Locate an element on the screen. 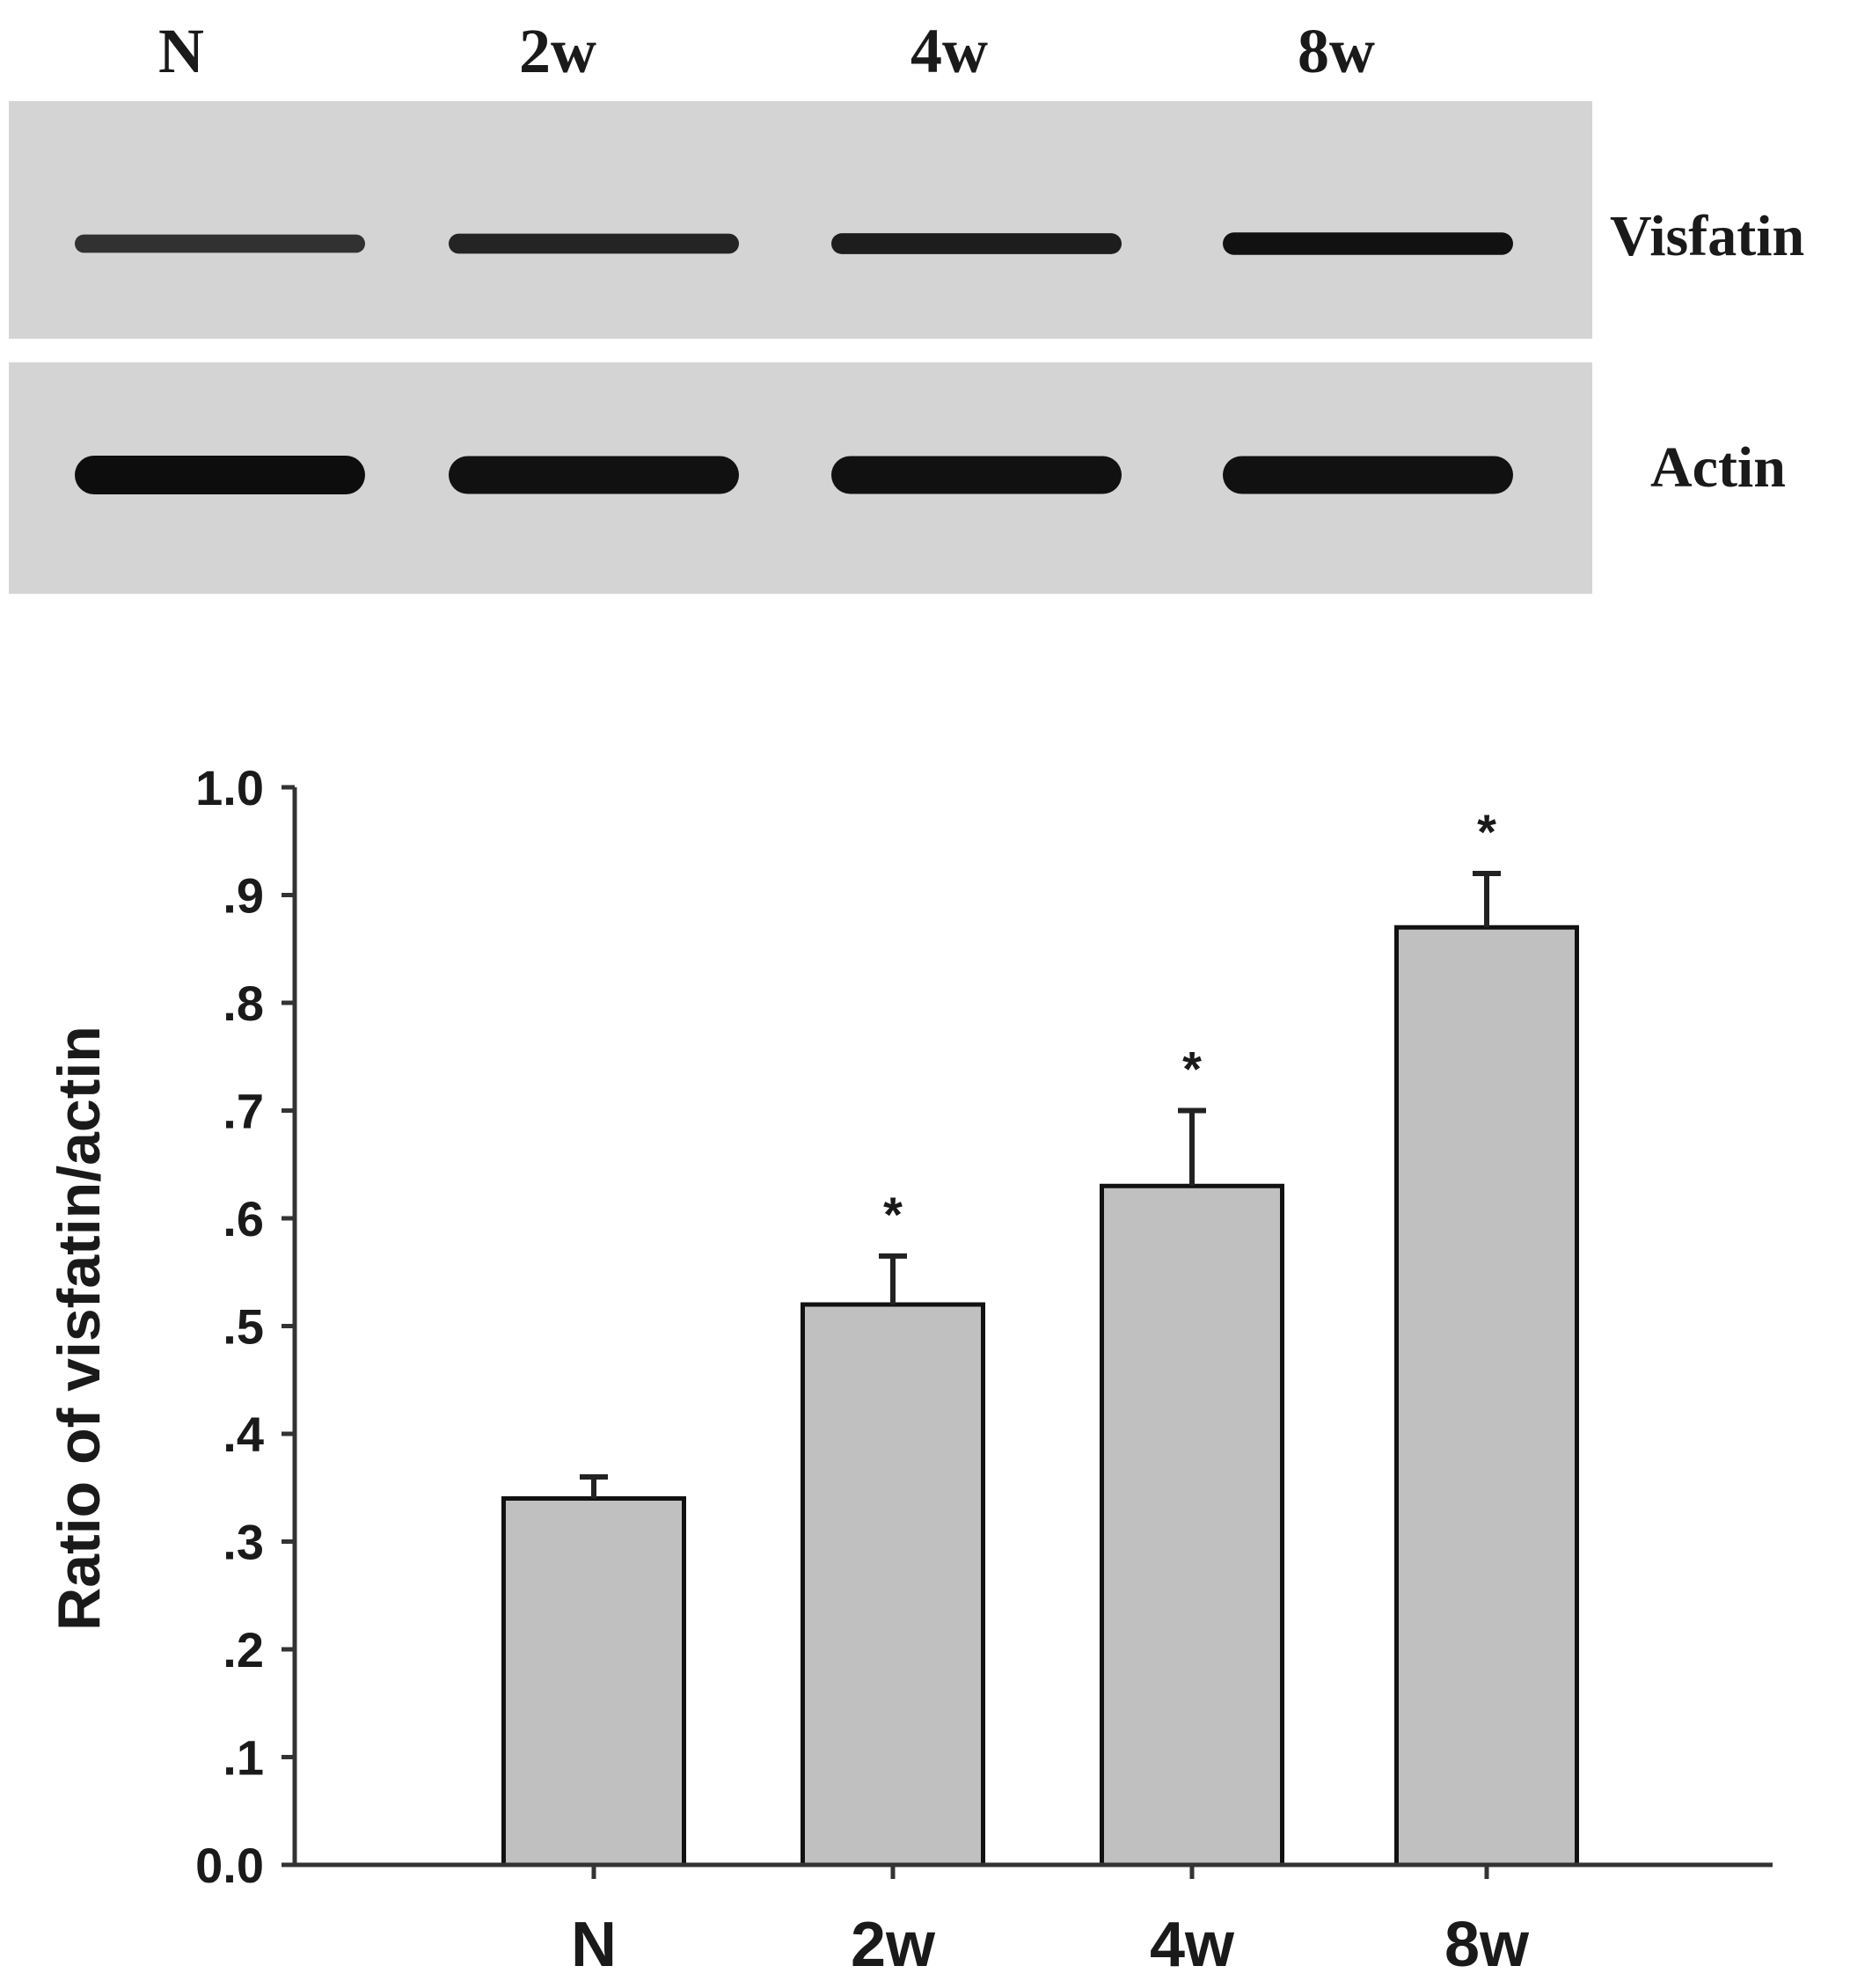 The width and height of the screenshot is (1872, 1988). x-axis-ticks: N 2w 4w 8w is located at coordinates (1050, 1922).